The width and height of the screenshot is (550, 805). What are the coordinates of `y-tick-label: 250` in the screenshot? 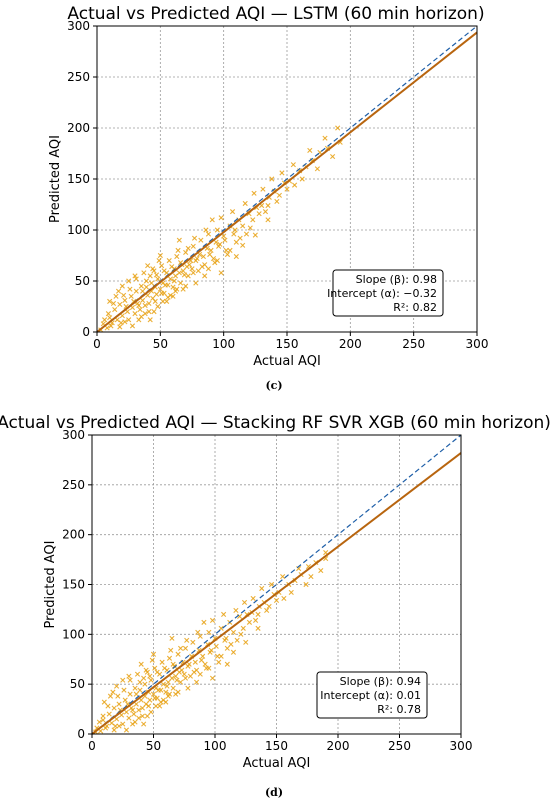 It's located at (73, 485).